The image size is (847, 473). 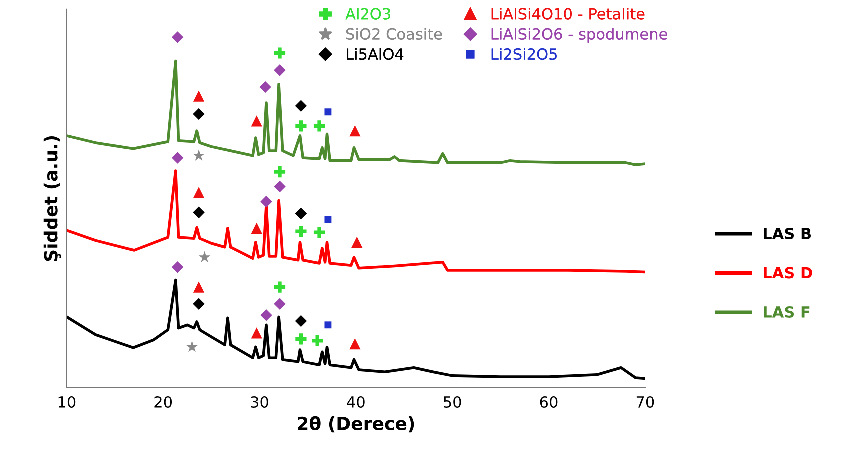 What do you see at coordinates (375, 54) in the screenshot?
I see `legend-label: Li5AlO4` at bounding box center [375, 54].